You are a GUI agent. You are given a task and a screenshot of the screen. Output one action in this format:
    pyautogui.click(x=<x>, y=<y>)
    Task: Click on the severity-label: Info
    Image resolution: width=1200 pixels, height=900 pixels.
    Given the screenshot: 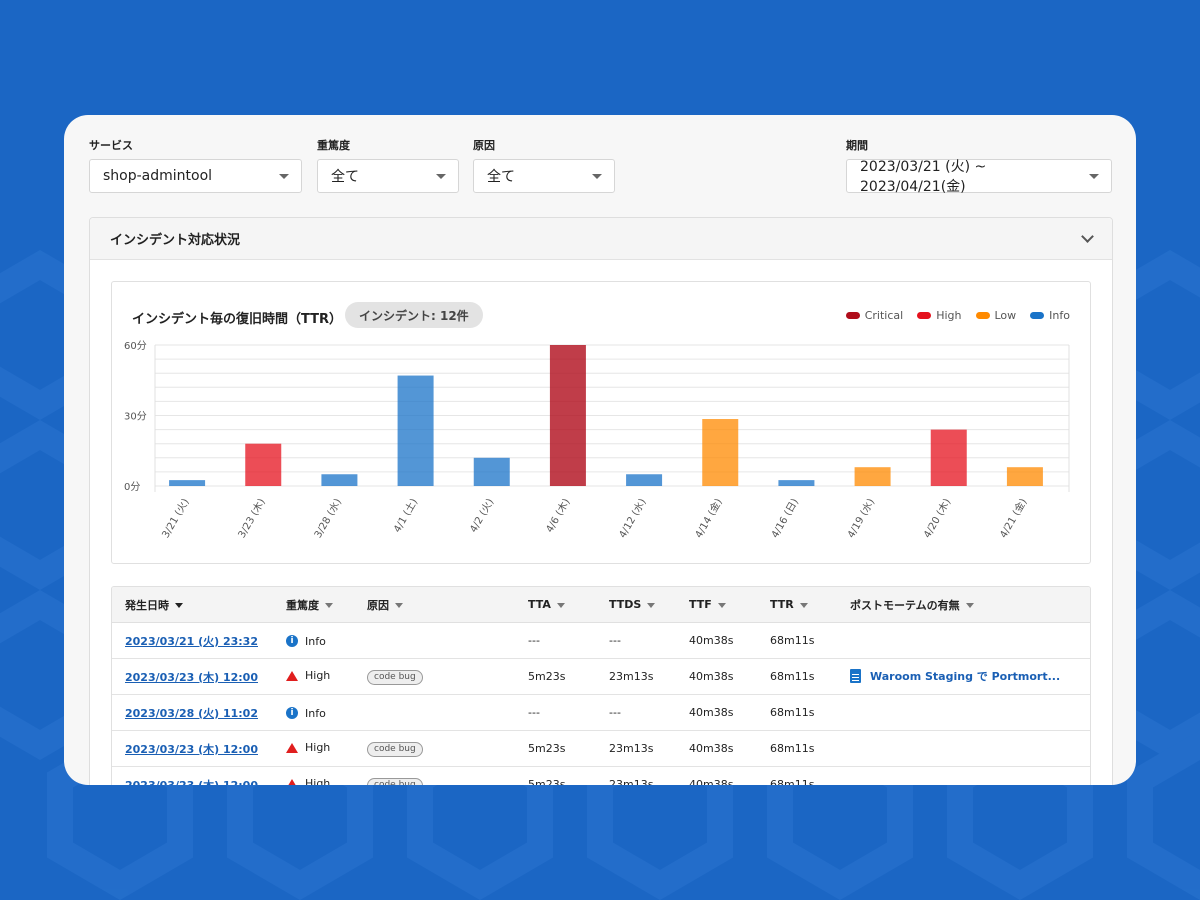 What is the action you would take?
    pyautogui.click(x=315, y=713)
    